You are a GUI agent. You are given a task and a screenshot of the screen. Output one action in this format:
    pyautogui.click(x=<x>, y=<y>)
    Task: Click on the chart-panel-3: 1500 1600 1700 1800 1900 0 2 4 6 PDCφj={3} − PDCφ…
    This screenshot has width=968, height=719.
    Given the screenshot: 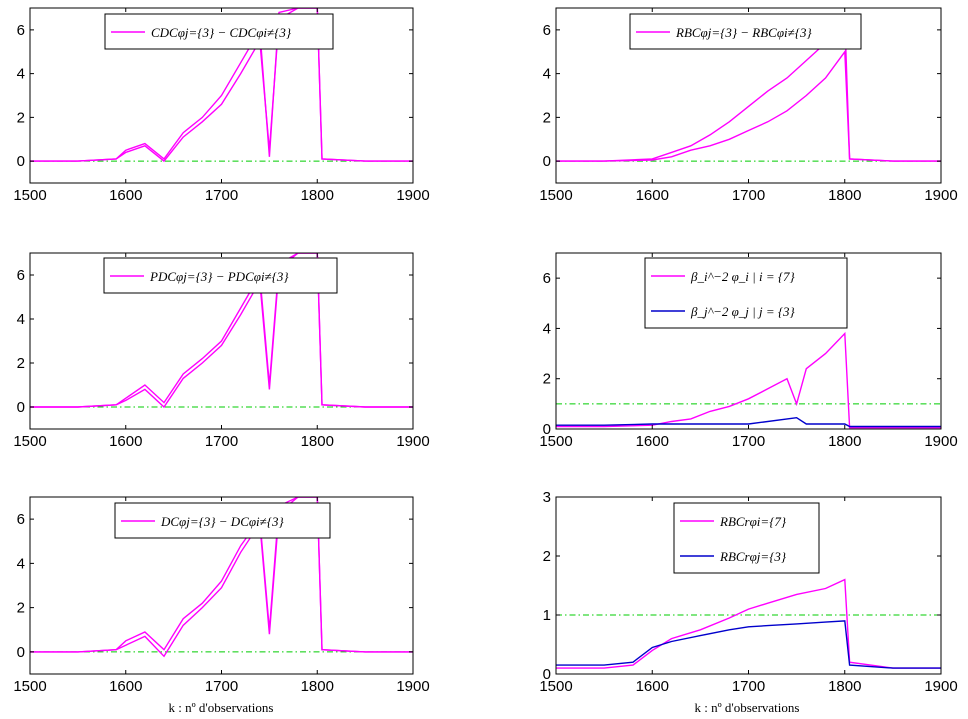 What is the action you would take?
    pyautogui.click(x=221, y=351)
    